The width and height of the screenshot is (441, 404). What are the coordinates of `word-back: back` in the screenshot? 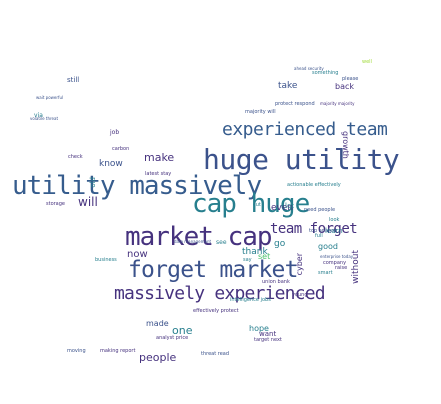 It's located at (345, 86).